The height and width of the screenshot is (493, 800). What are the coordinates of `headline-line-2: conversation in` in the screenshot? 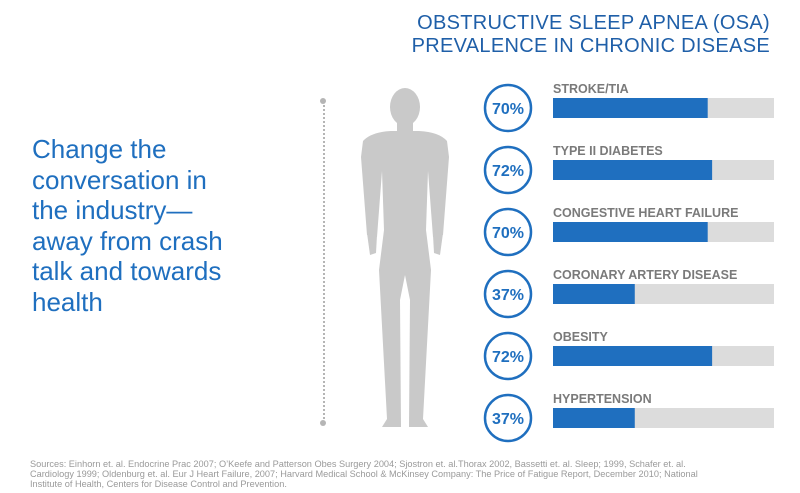 It's located at (119, 179).